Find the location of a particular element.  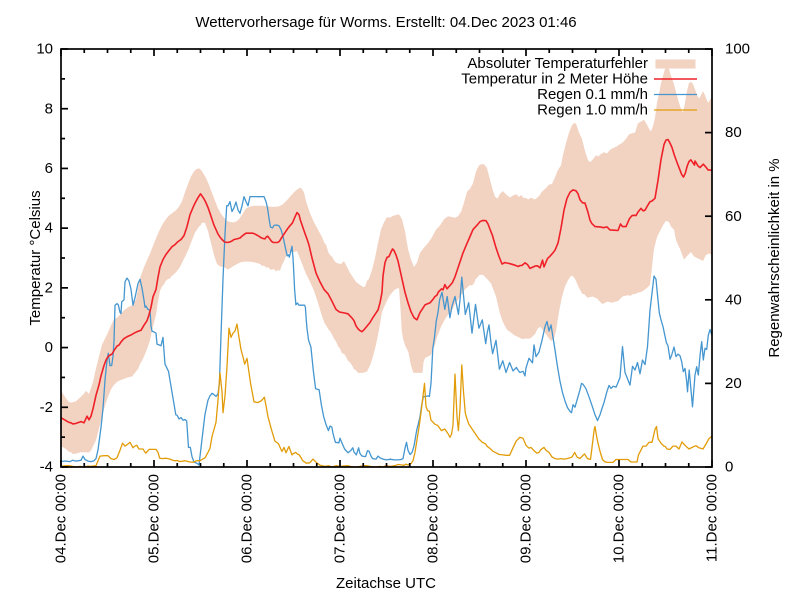

svg-text: 10 is located at coordinates (44, 49).